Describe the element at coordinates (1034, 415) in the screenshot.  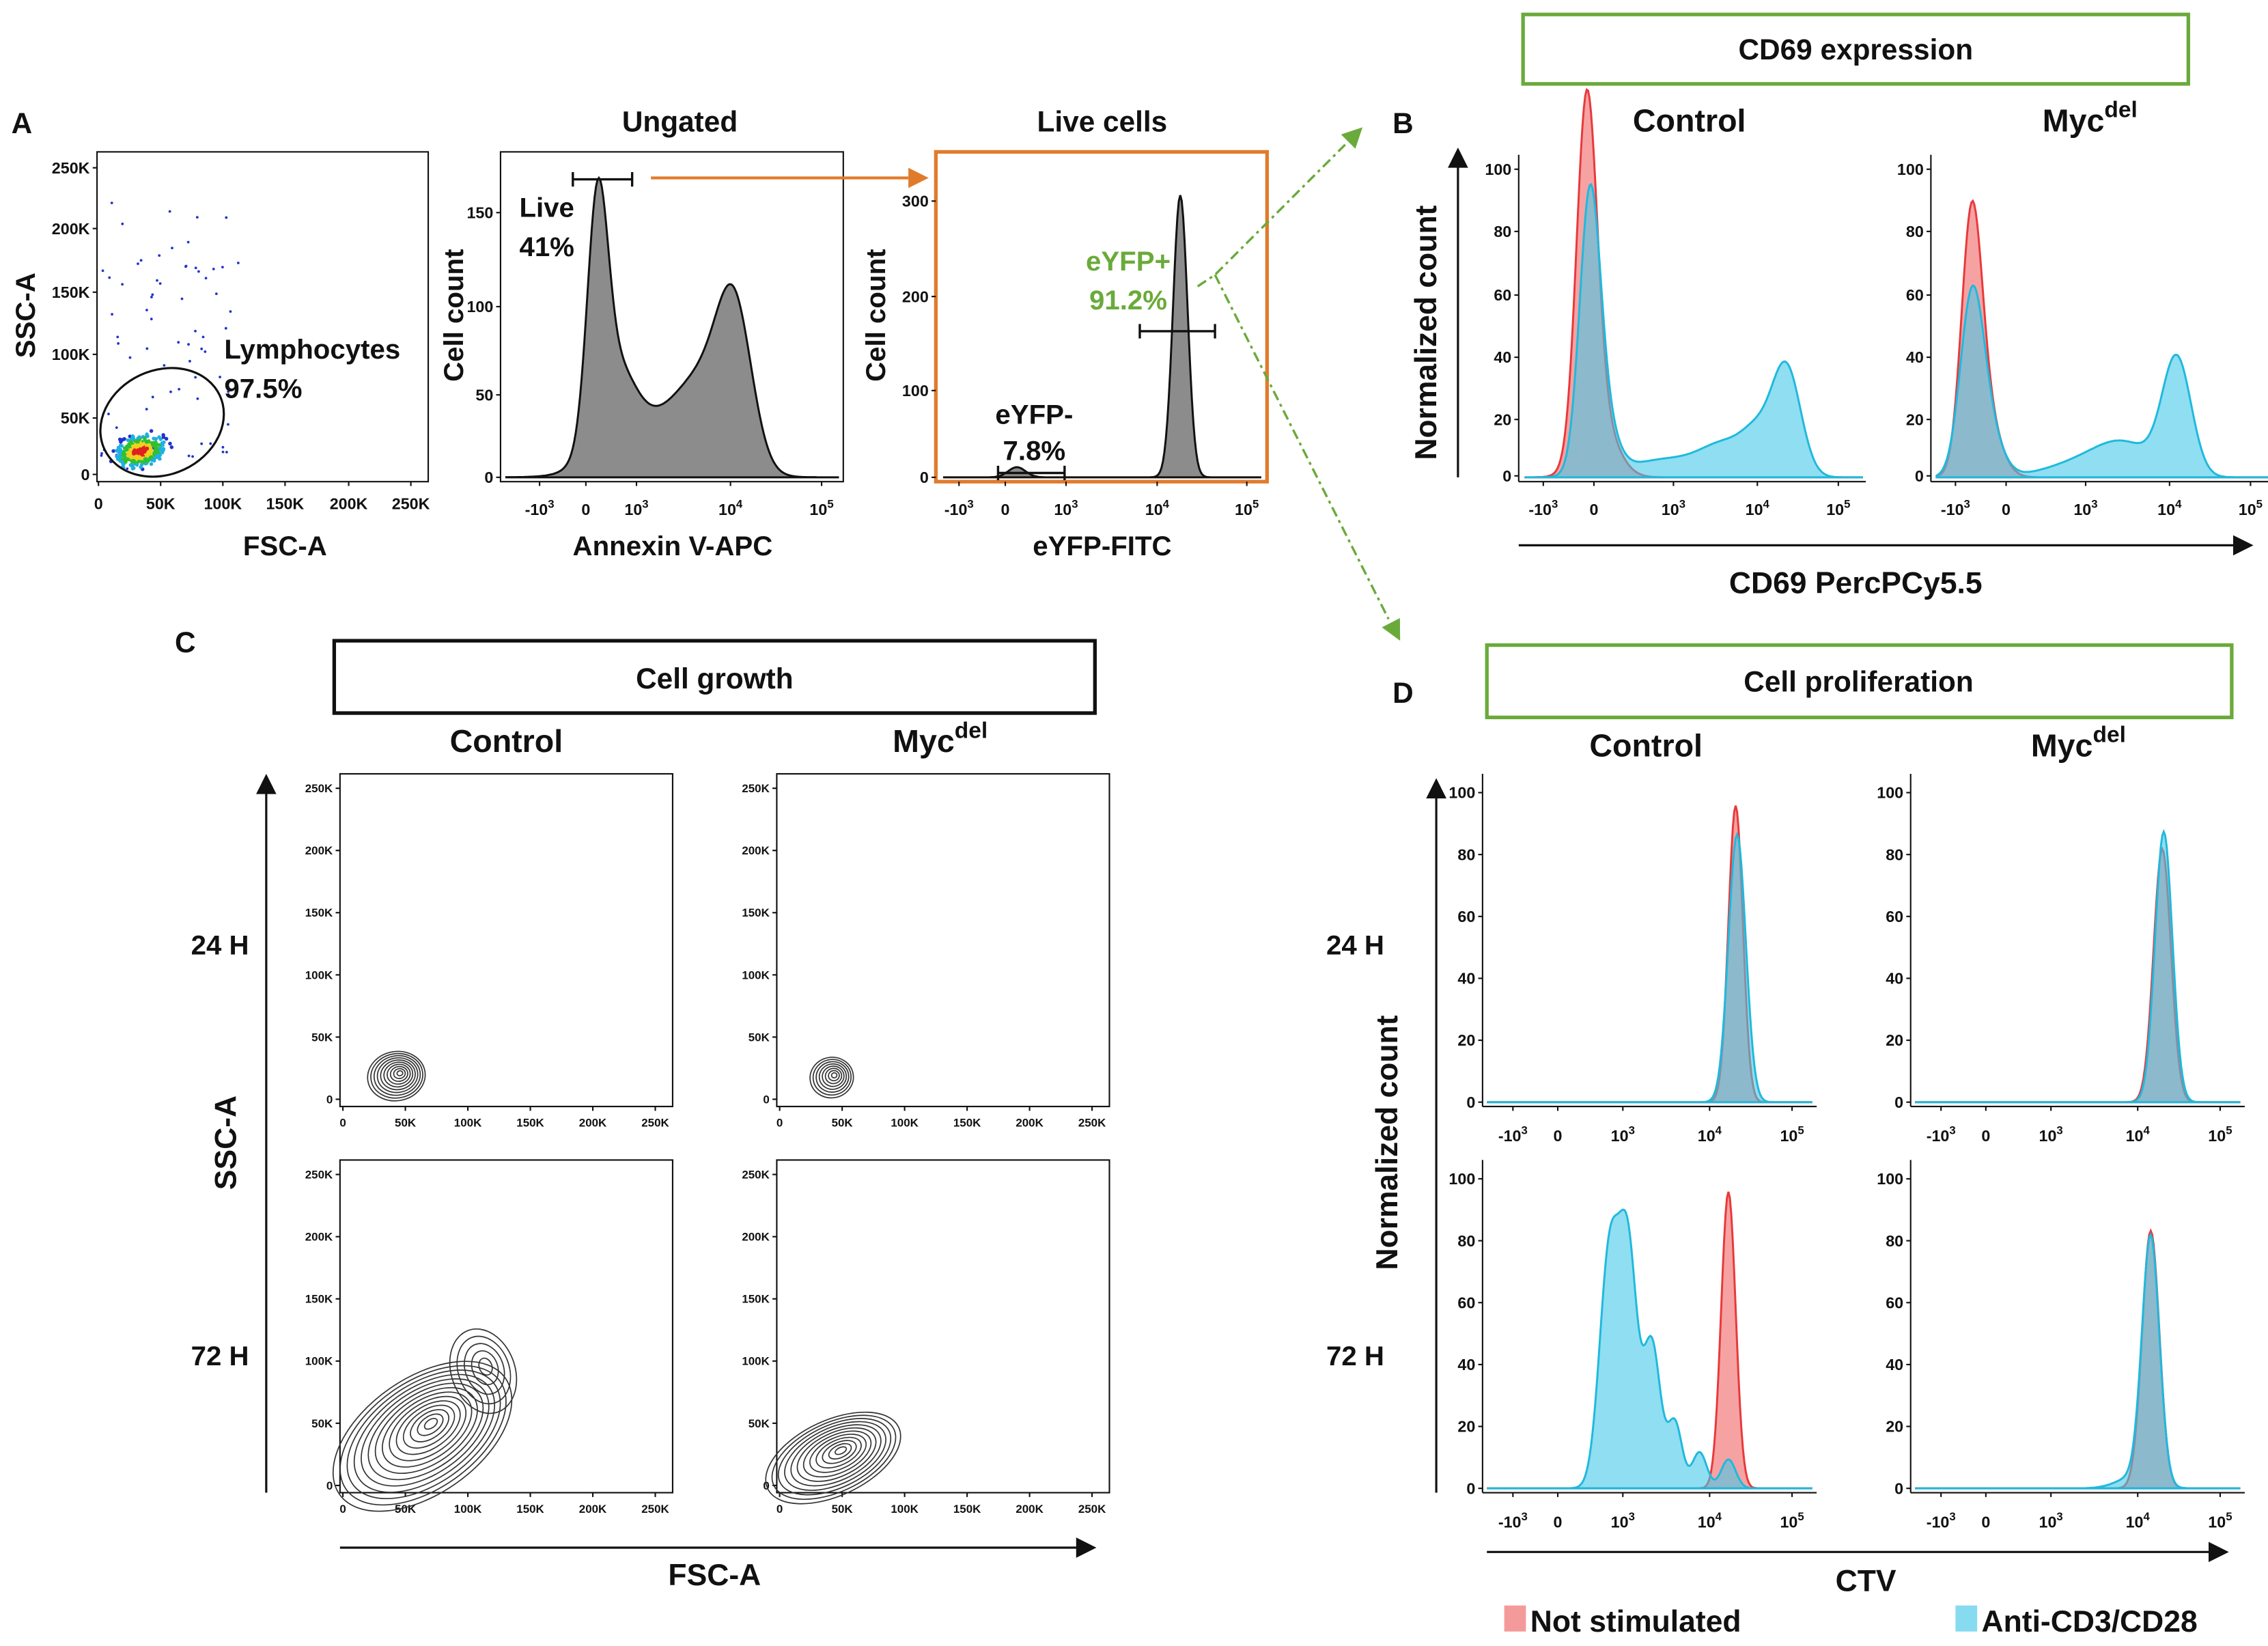
I see `gate-name: eYFP-` at that location.